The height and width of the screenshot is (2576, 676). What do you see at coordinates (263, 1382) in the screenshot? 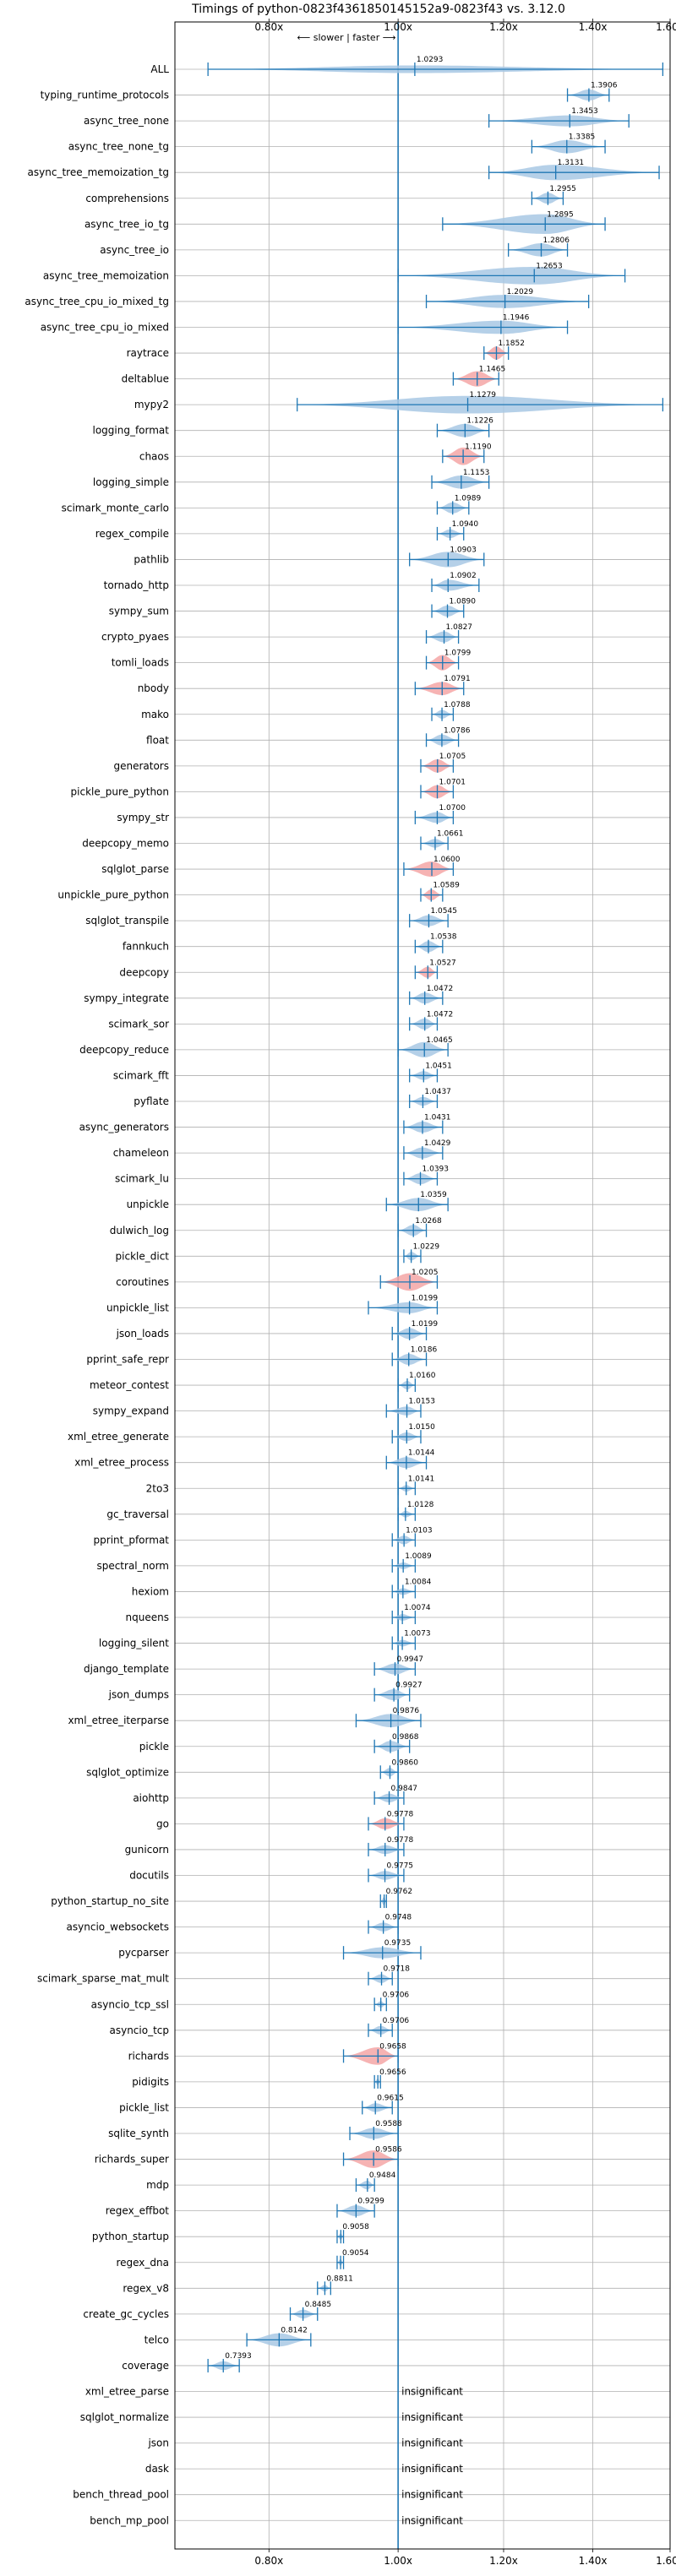
I see `benchmark-row: meteor_contest 1.0160` at bounding box center [263, 1382].